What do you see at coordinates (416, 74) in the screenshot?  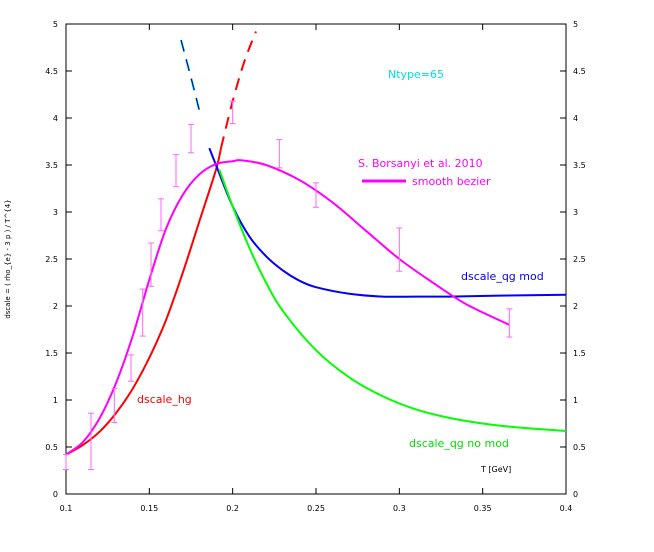 I see `ntype-annotation: Ntype=65` at bounding box center [416, 74].